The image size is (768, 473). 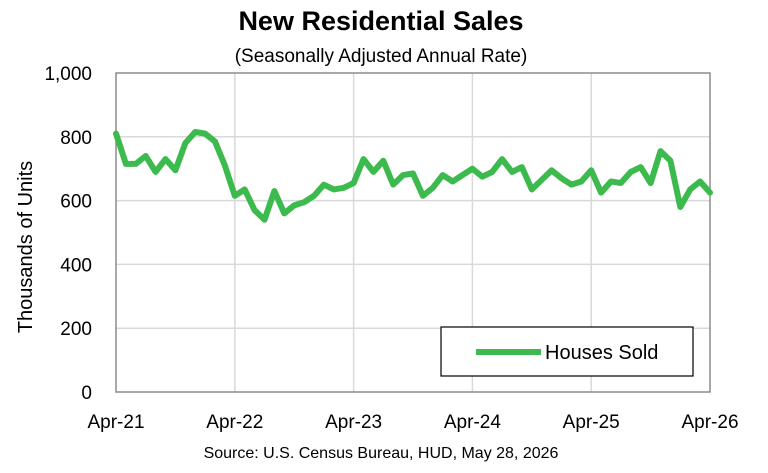 I want to click on legend-label-houses-sold: Houses Sold, so click(x=601, y=353).